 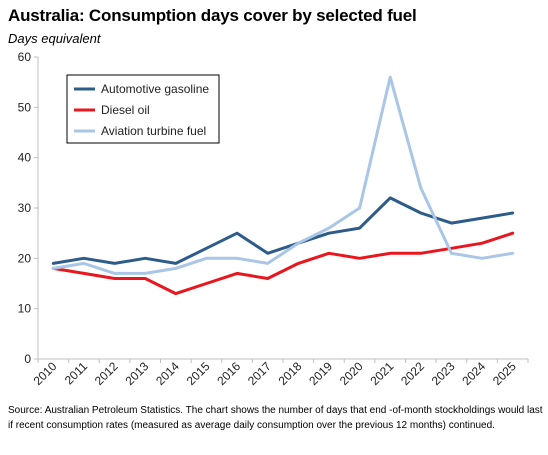 What do you see at coordinates (25, 208) in the screenshot?
I see `y-tick-label: 30` at bounding box center [25, 208].